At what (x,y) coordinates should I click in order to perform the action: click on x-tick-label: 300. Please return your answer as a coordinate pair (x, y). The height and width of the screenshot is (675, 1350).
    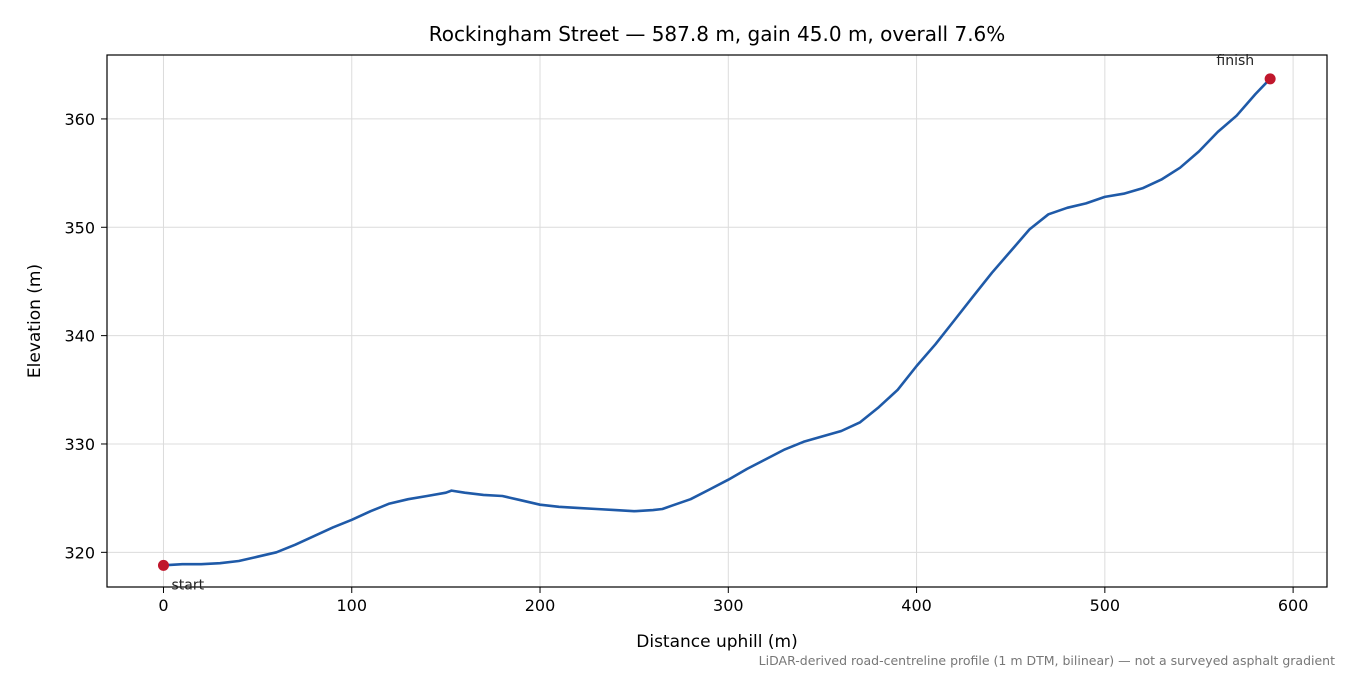
    Looking at the image, I should click on (728, 605).